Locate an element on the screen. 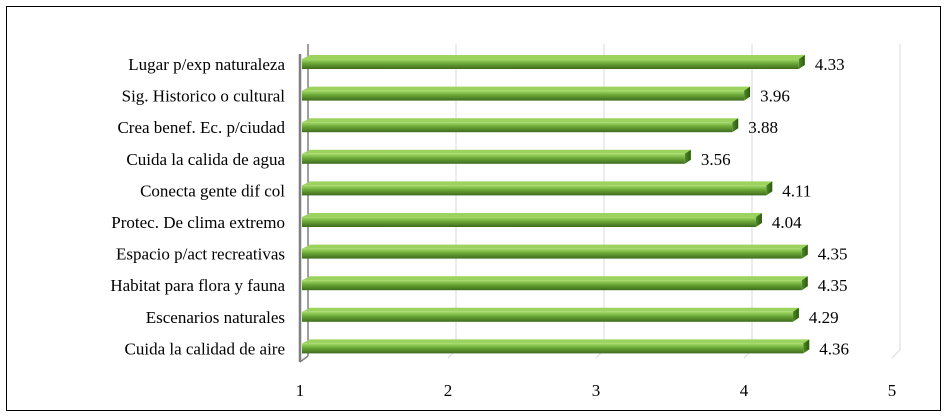  data-label: 4.29 is located at coordinates (824, 317).